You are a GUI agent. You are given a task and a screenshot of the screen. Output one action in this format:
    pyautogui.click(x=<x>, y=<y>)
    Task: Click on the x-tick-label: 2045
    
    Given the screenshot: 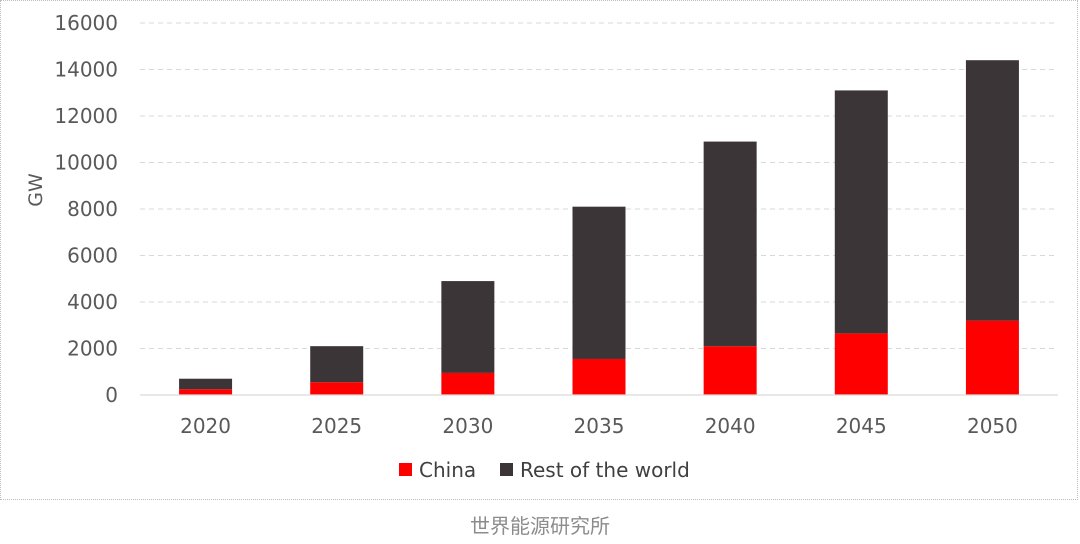 What is the action you would take?
    pyautogui.click(x=861, y=426)
    